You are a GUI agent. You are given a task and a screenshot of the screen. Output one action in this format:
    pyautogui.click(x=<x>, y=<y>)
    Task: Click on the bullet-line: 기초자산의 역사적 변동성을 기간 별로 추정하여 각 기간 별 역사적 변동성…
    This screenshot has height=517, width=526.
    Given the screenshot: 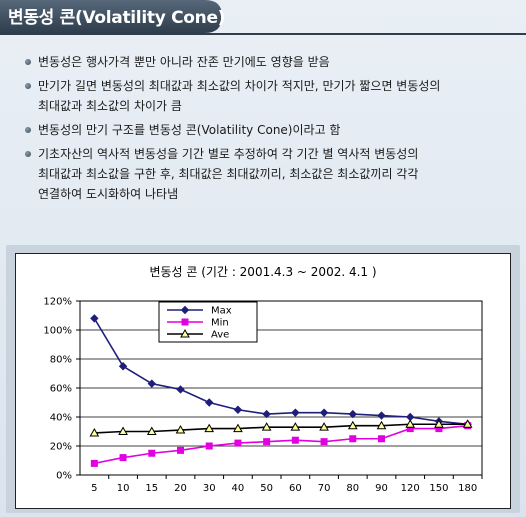 What is the action you would take?
    pyautogui.click(x=228, y=154)
    